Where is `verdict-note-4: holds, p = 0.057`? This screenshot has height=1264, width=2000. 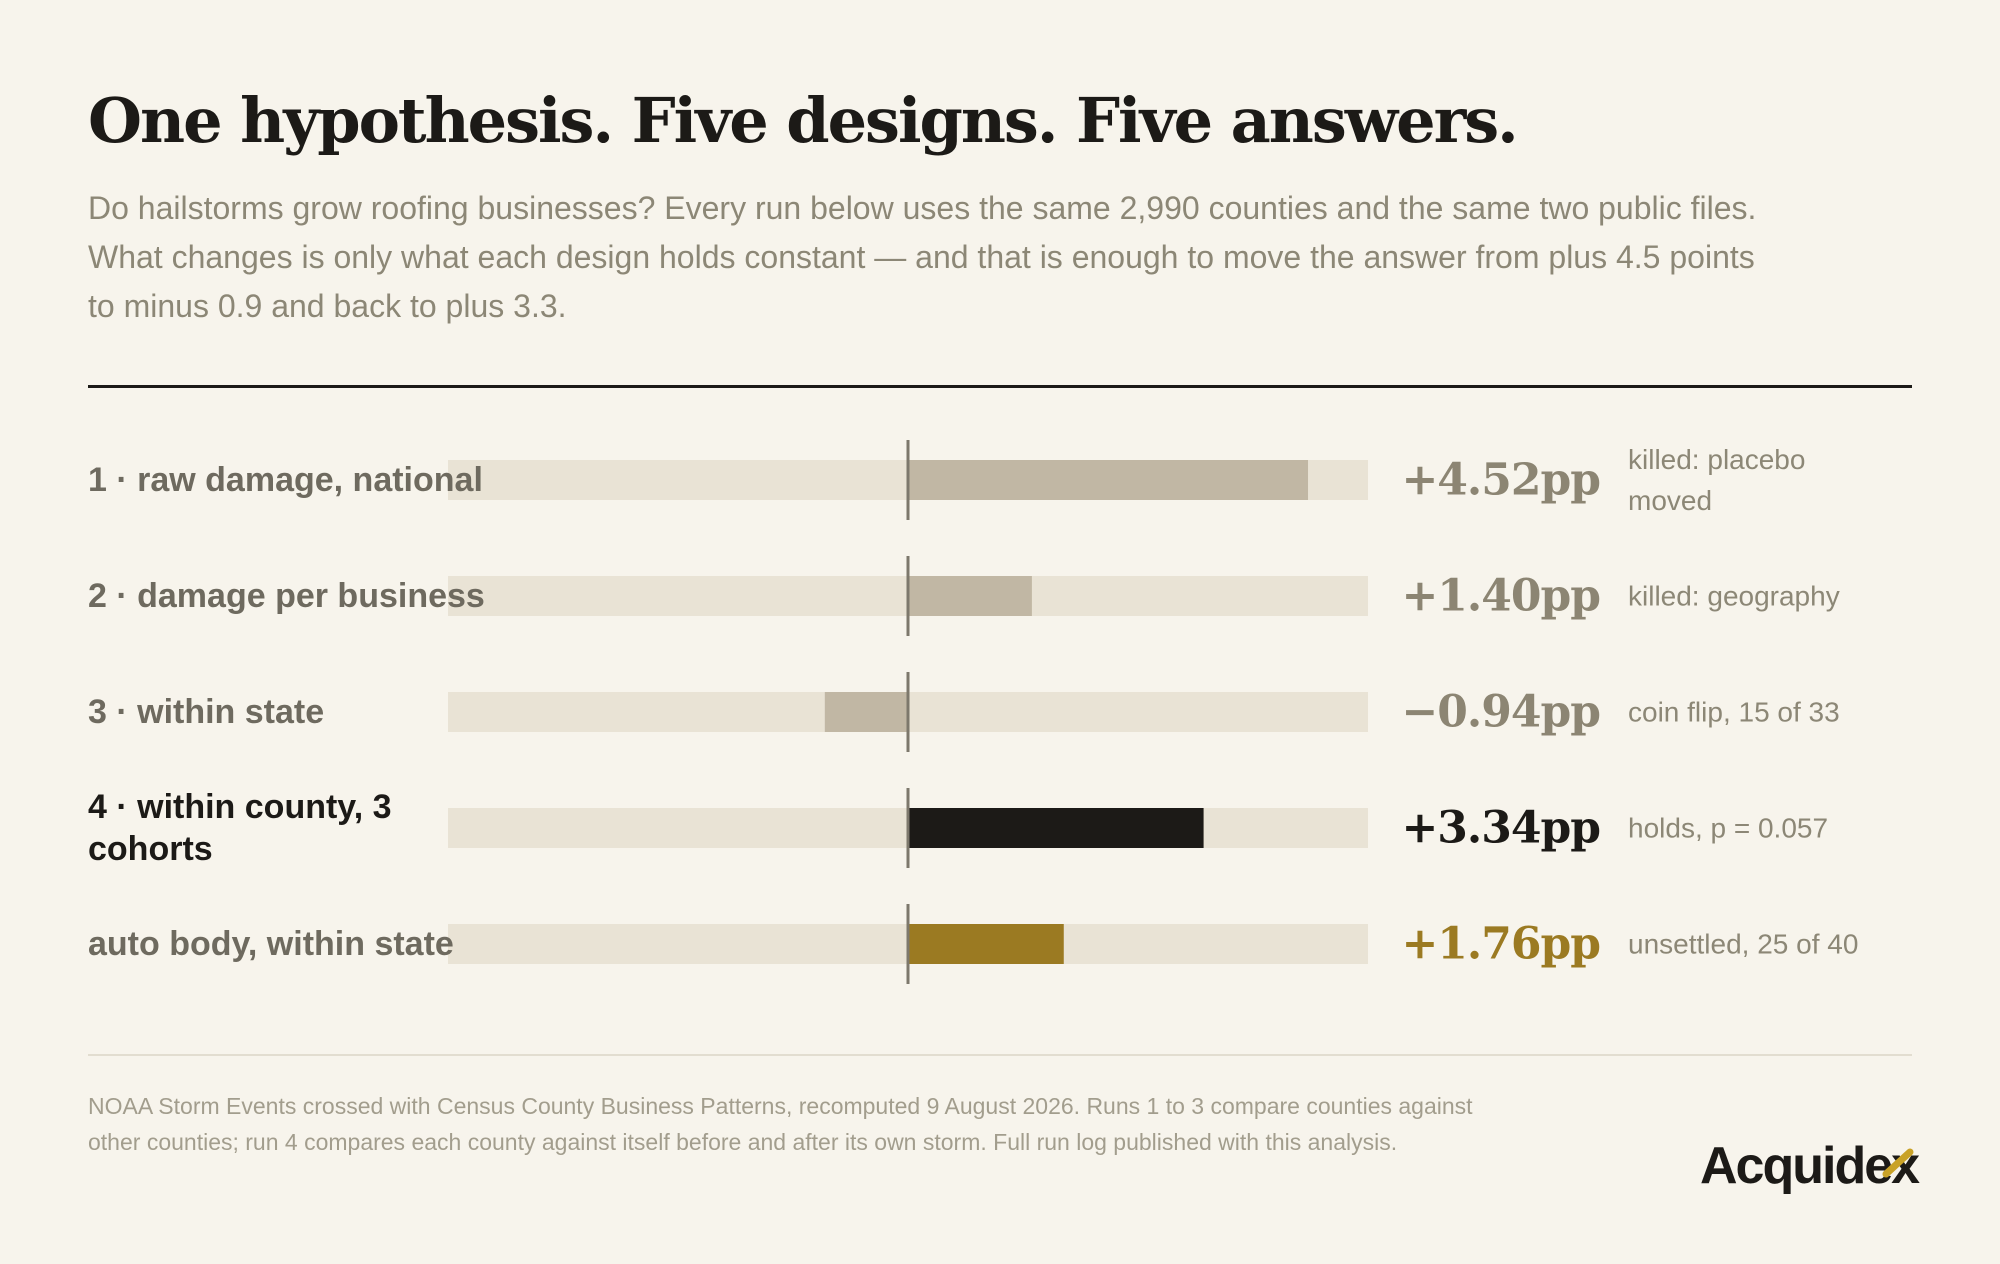
verdict-note-4: holds, p = 0.057 is located at coordinates (1728, 828).